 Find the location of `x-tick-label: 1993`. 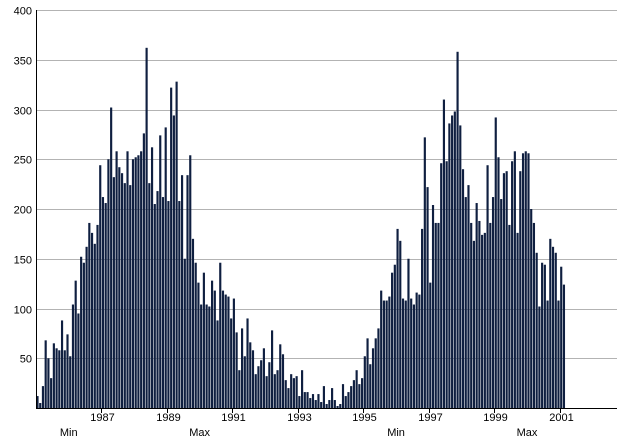

x-tick-label: 1993 is located at coordinates (299, 418).